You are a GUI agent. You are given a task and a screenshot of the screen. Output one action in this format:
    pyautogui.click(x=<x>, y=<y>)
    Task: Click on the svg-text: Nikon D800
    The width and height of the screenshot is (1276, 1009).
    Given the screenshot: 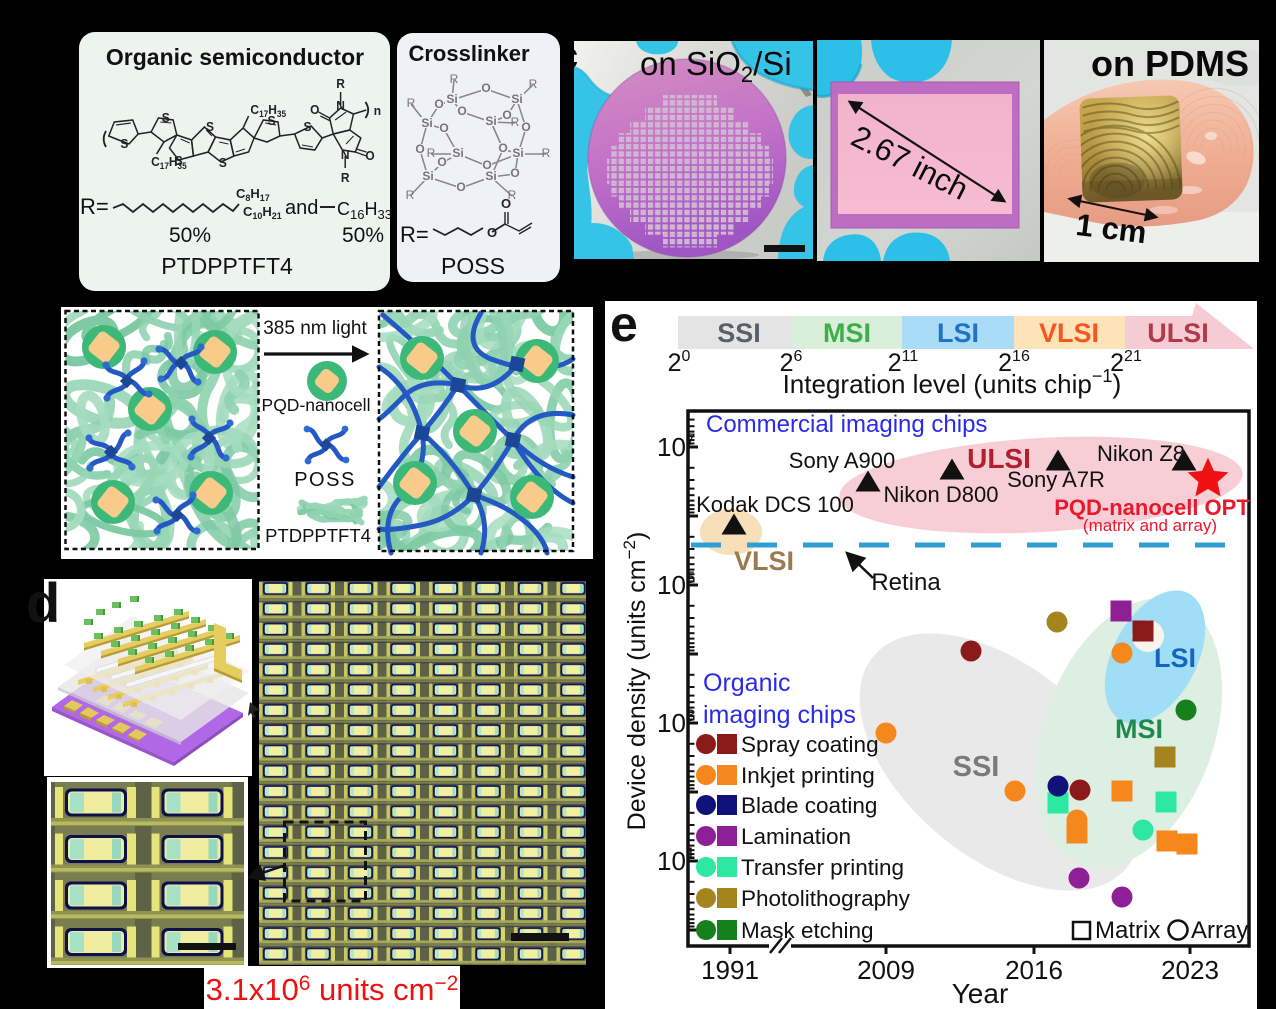 What is the action you would take?
    pyautogui.click(x=941, y=494)
    